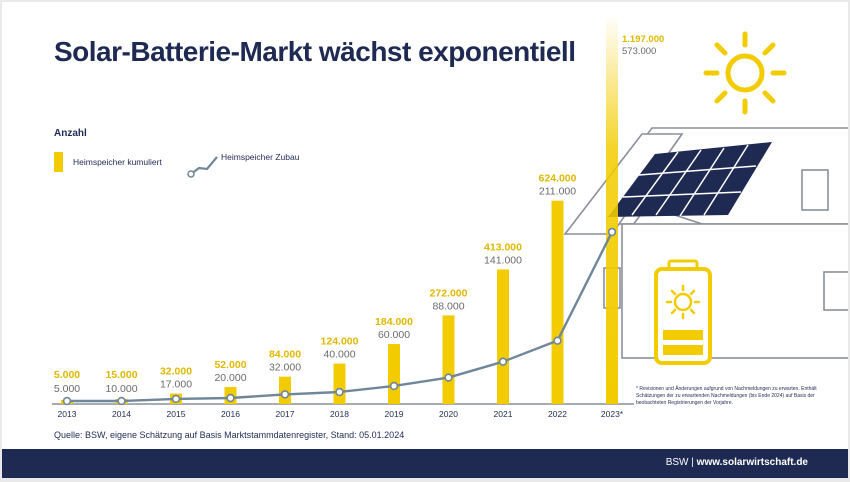 This screenshot has height=482, width=850. I want to click on legend-bar-swatch, so click(58, 162).